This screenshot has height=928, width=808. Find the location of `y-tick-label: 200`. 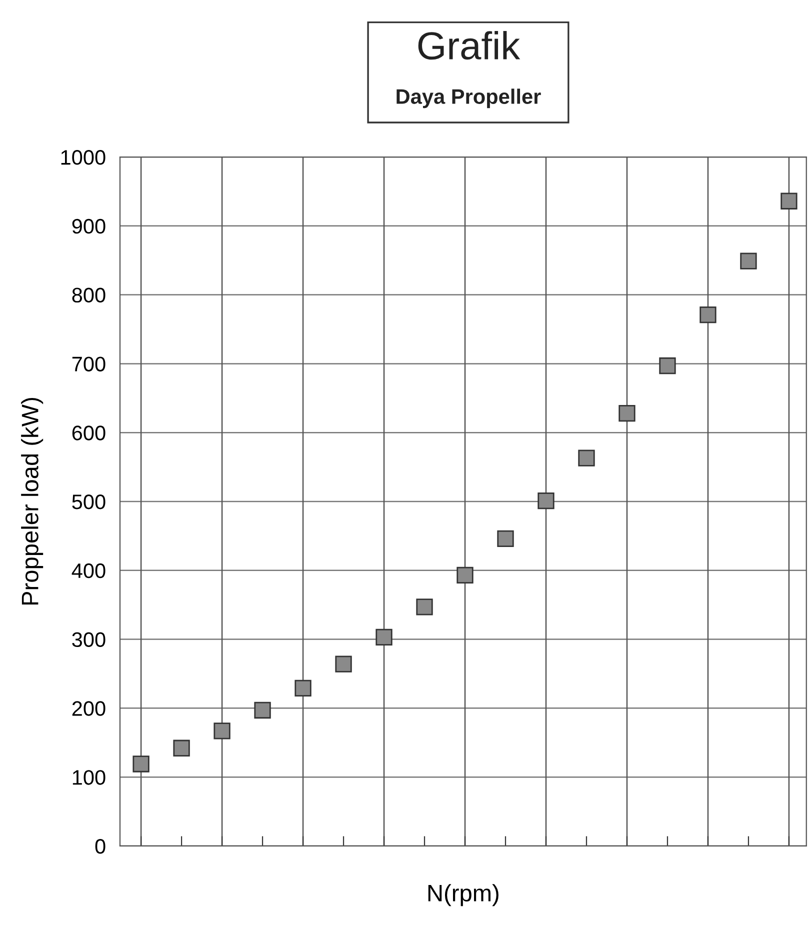

y-tick-label: 200 is located at coordinates (89, 708).